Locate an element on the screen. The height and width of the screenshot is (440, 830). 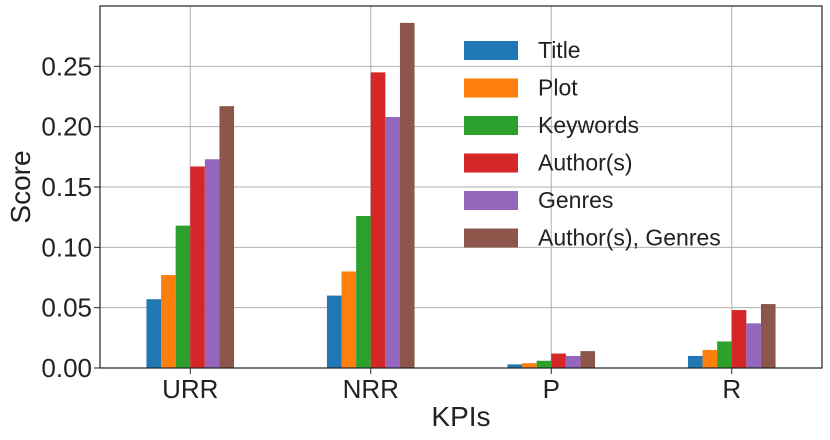
bar-keywords-r is located at coordinates (724, 354).